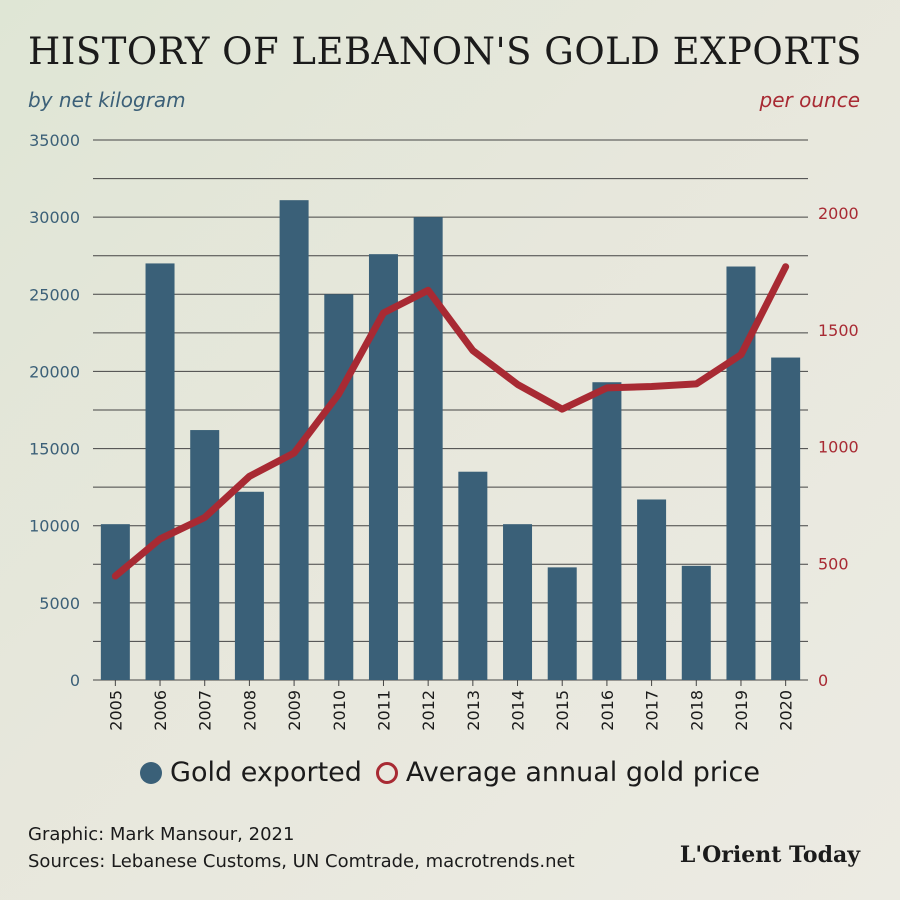 The image size is (900, 900). Describe the element at coordinates (54, 294) in the screenshot. I see `left-tick-label: 25000` at that location.